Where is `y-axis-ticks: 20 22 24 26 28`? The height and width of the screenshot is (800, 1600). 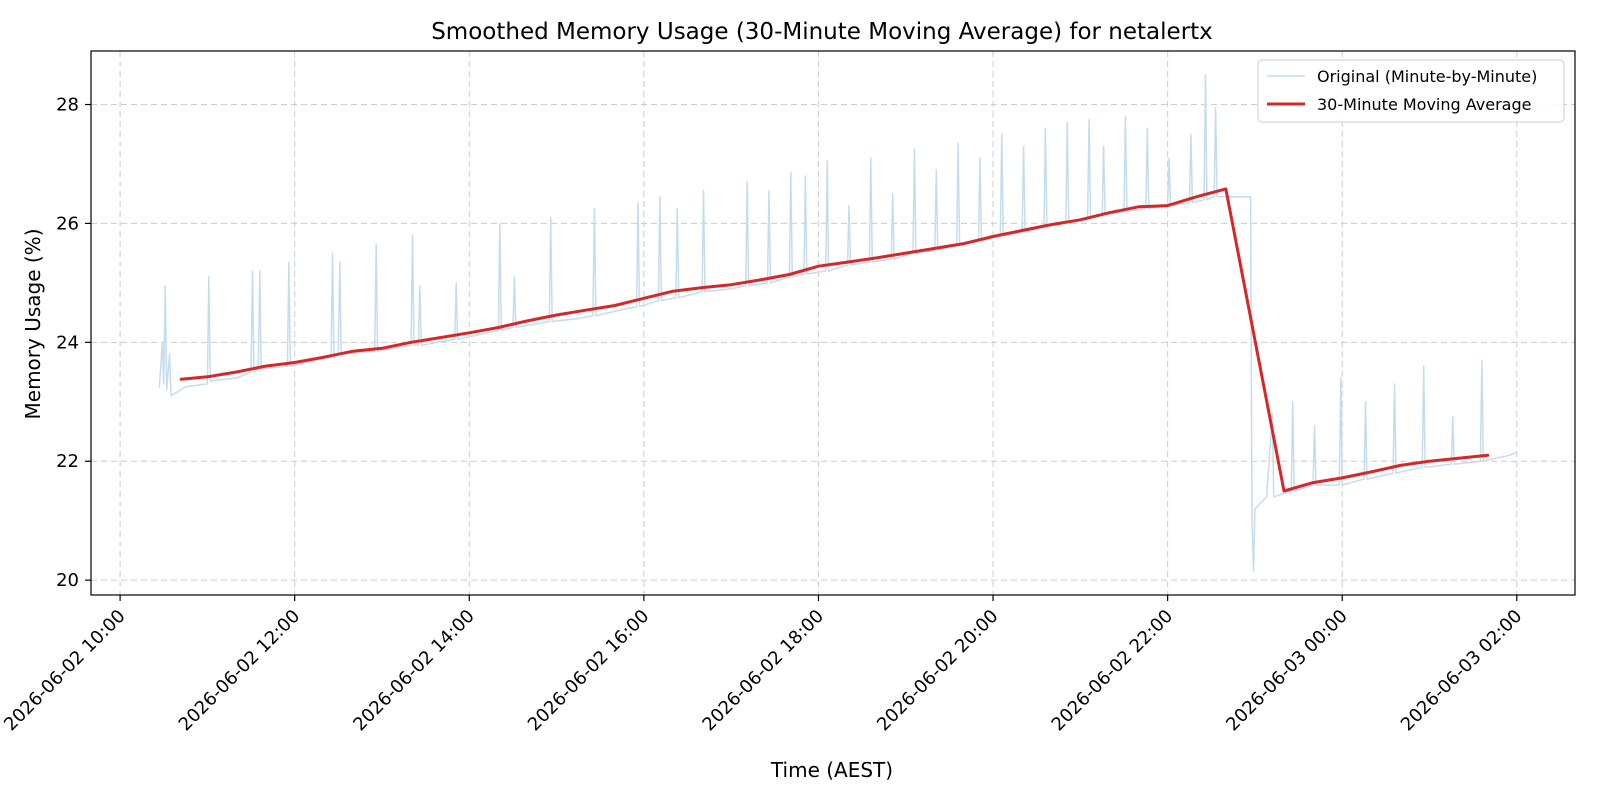 y-axis-ticks: 20 22 24 26 28 is located at coordinates (73, 343).